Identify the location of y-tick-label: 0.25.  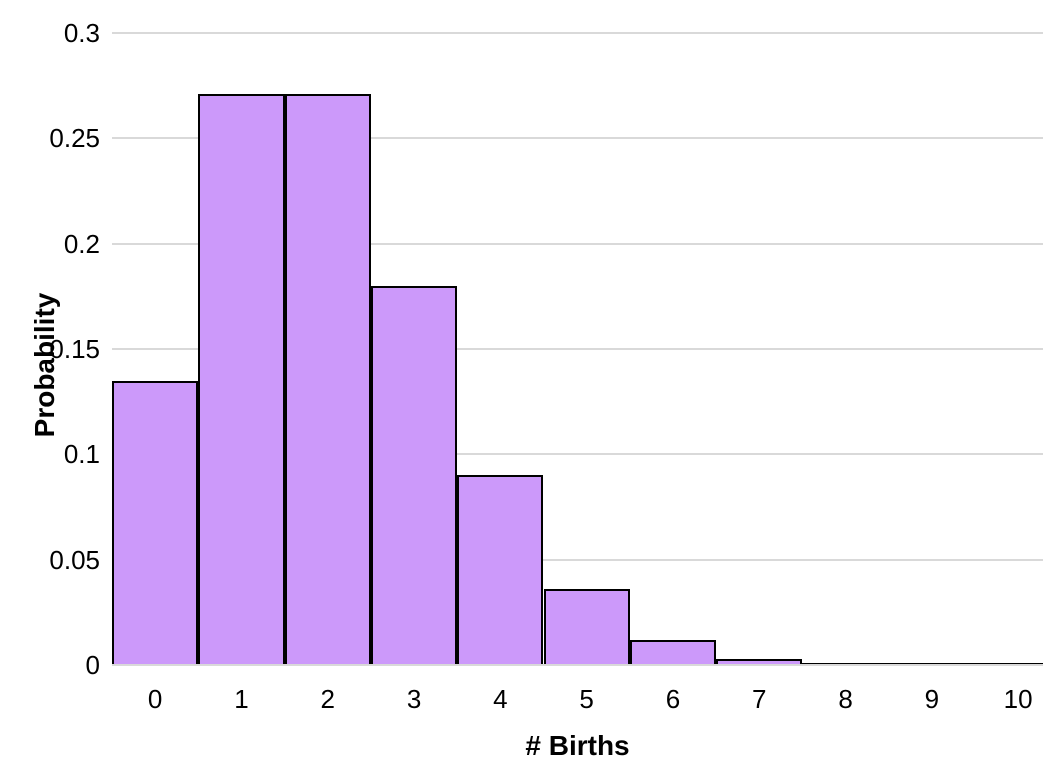
(74, 138).